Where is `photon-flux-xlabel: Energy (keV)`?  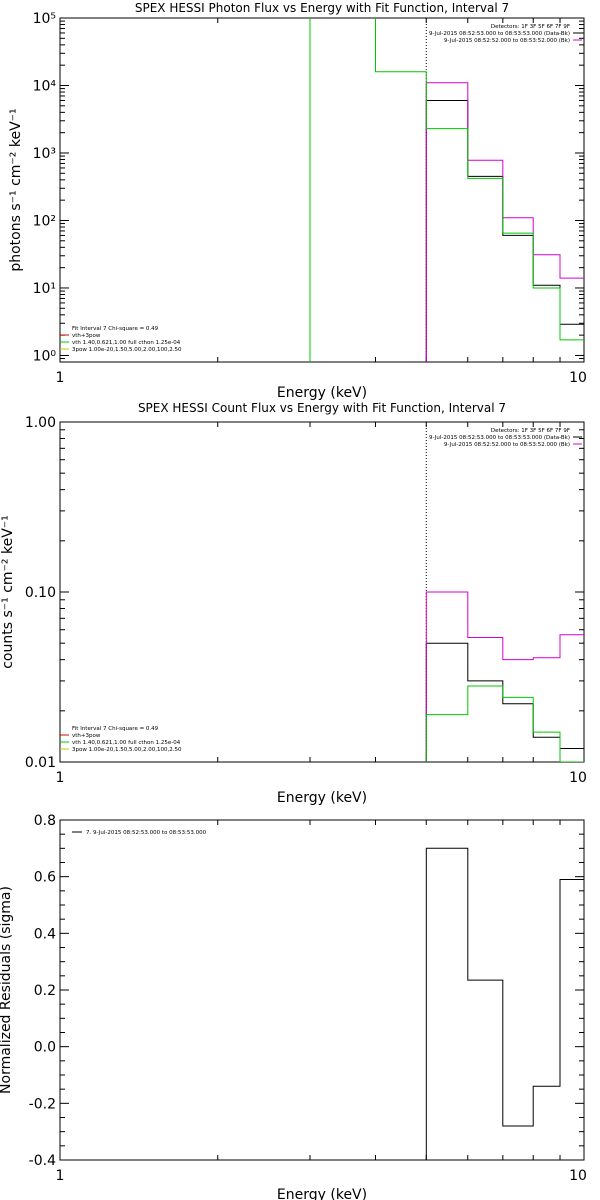 photon-flux-xlabel: Energy (keV) is located at coordinates (322, 393).